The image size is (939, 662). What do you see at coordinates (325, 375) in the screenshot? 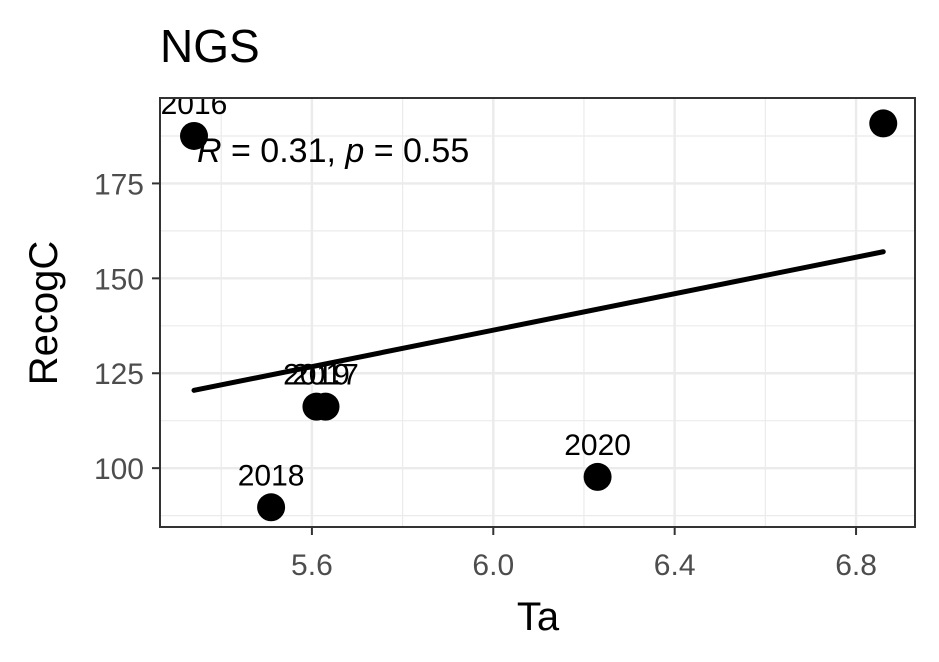
I see `data-point-label: 2017` at bounding box center [325, 375].